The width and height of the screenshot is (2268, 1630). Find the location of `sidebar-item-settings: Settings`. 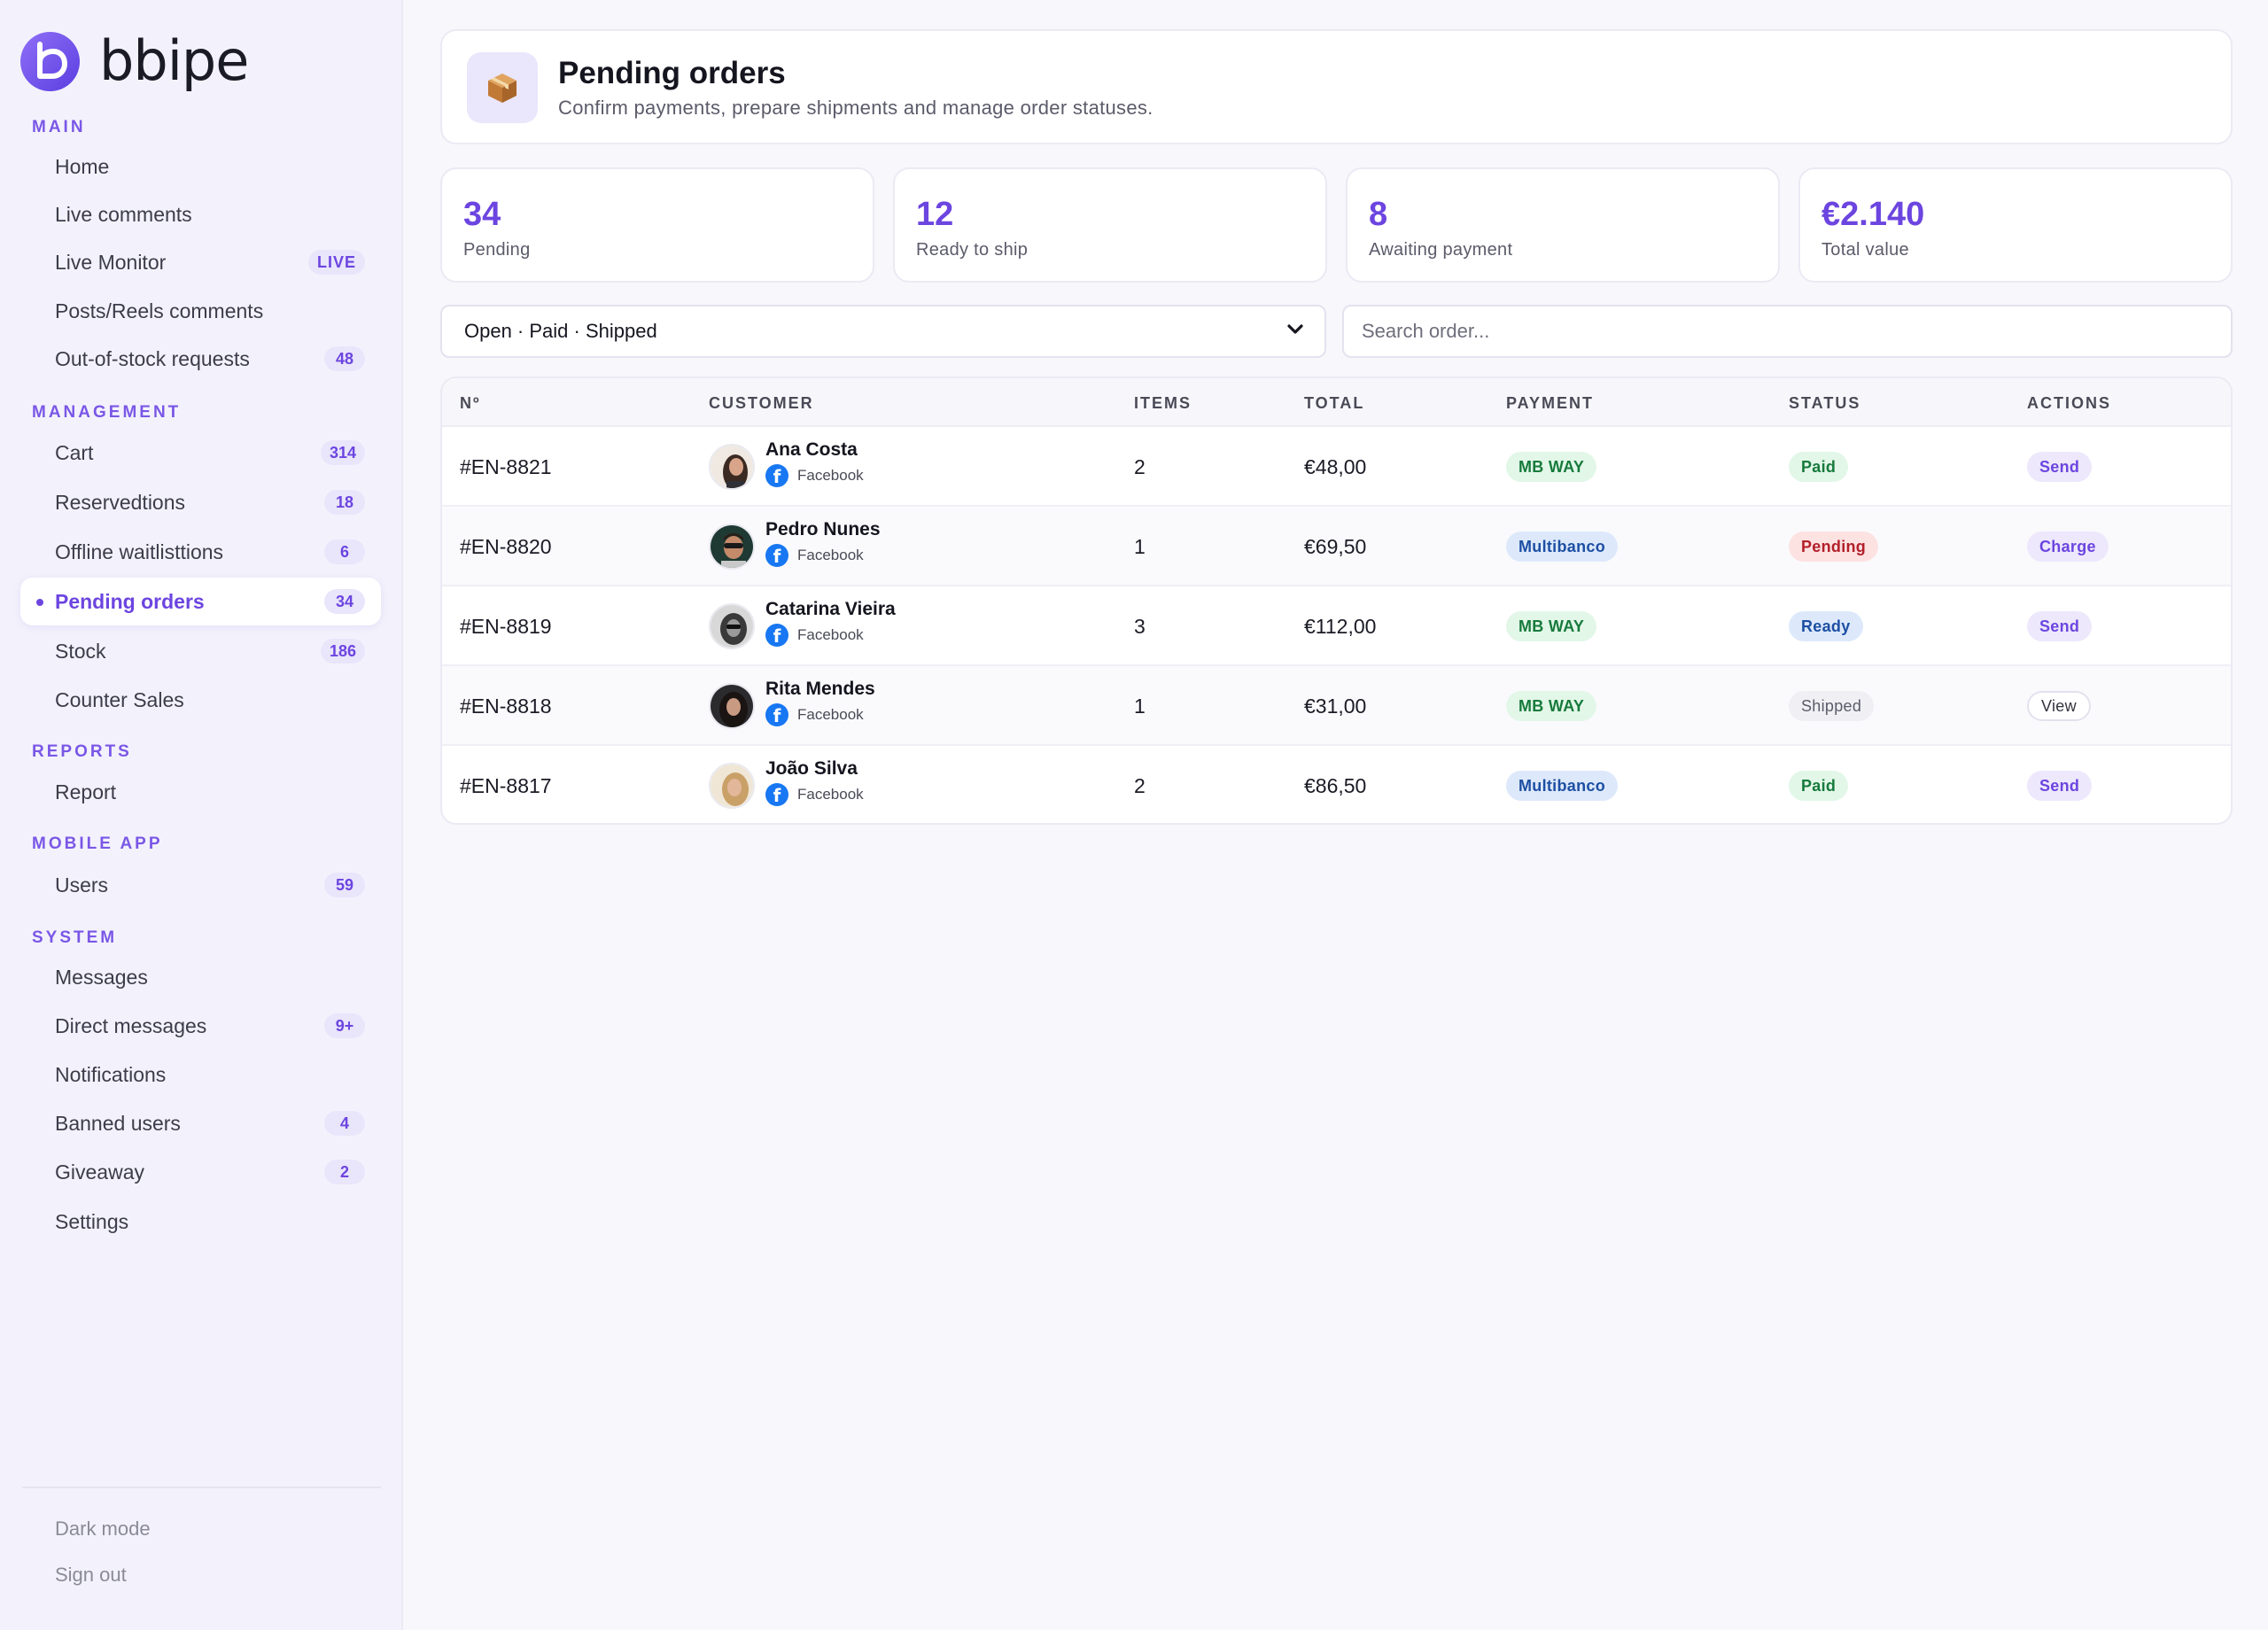

sidebar-item-settings: Settings is located at coordinates (200, 1222).